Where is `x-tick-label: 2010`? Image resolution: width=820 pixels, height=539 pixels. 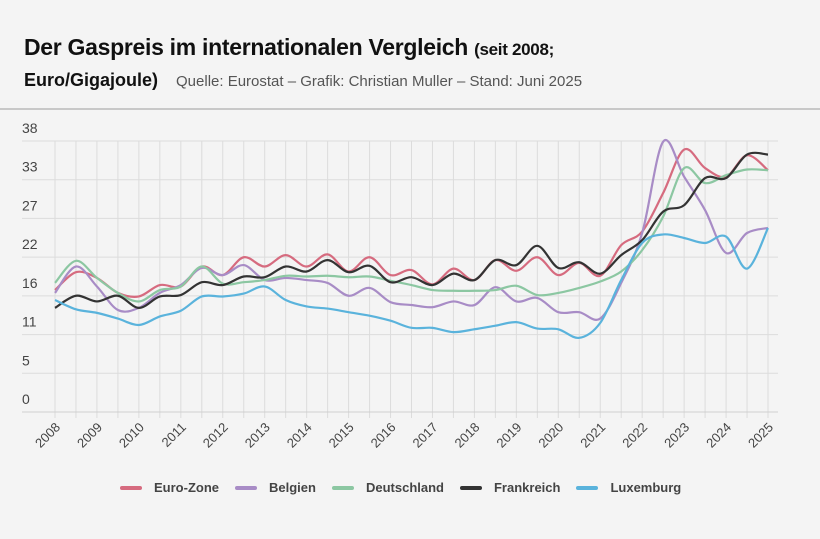 x-tick-label: 2010 is located at coordinates (131, 435).